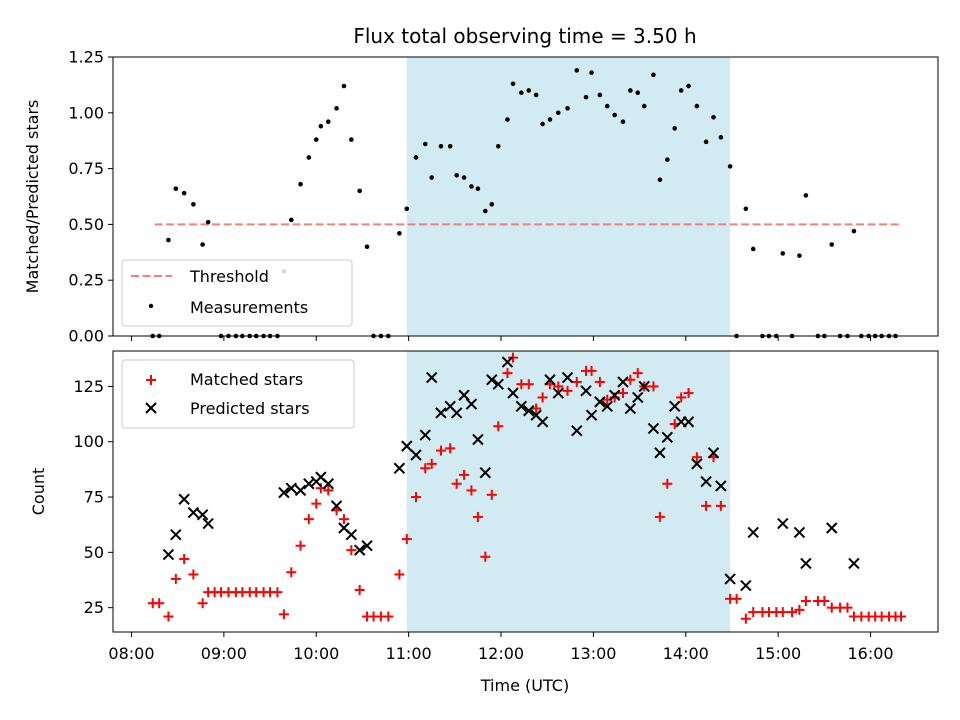 The height and width of the screenshot is (720, 960). Describe the element at coordinates (316, 653) in the screenshot. I see `x-tick-label: 10:00` at that location.